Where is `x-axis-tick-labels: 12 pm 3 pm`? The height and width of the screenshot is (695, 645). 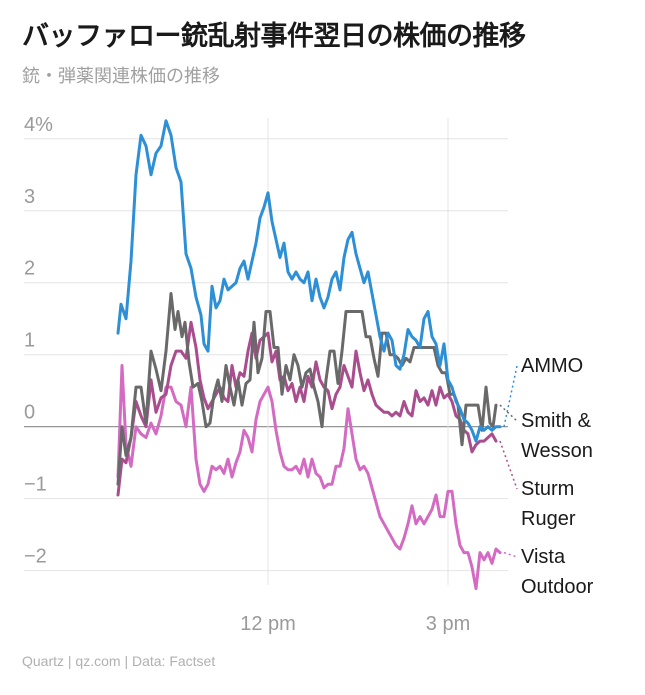
x-axis-tick-labels: 12 pm 3 pm is located at coordinates (355, 624).